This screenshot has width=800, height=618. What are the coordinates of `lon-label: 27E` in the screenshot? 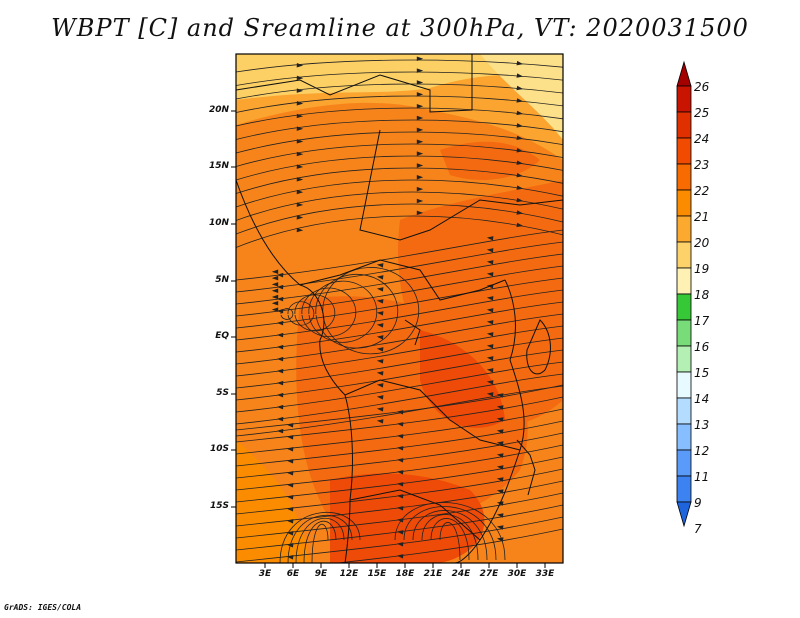 It's located at (489, 574).